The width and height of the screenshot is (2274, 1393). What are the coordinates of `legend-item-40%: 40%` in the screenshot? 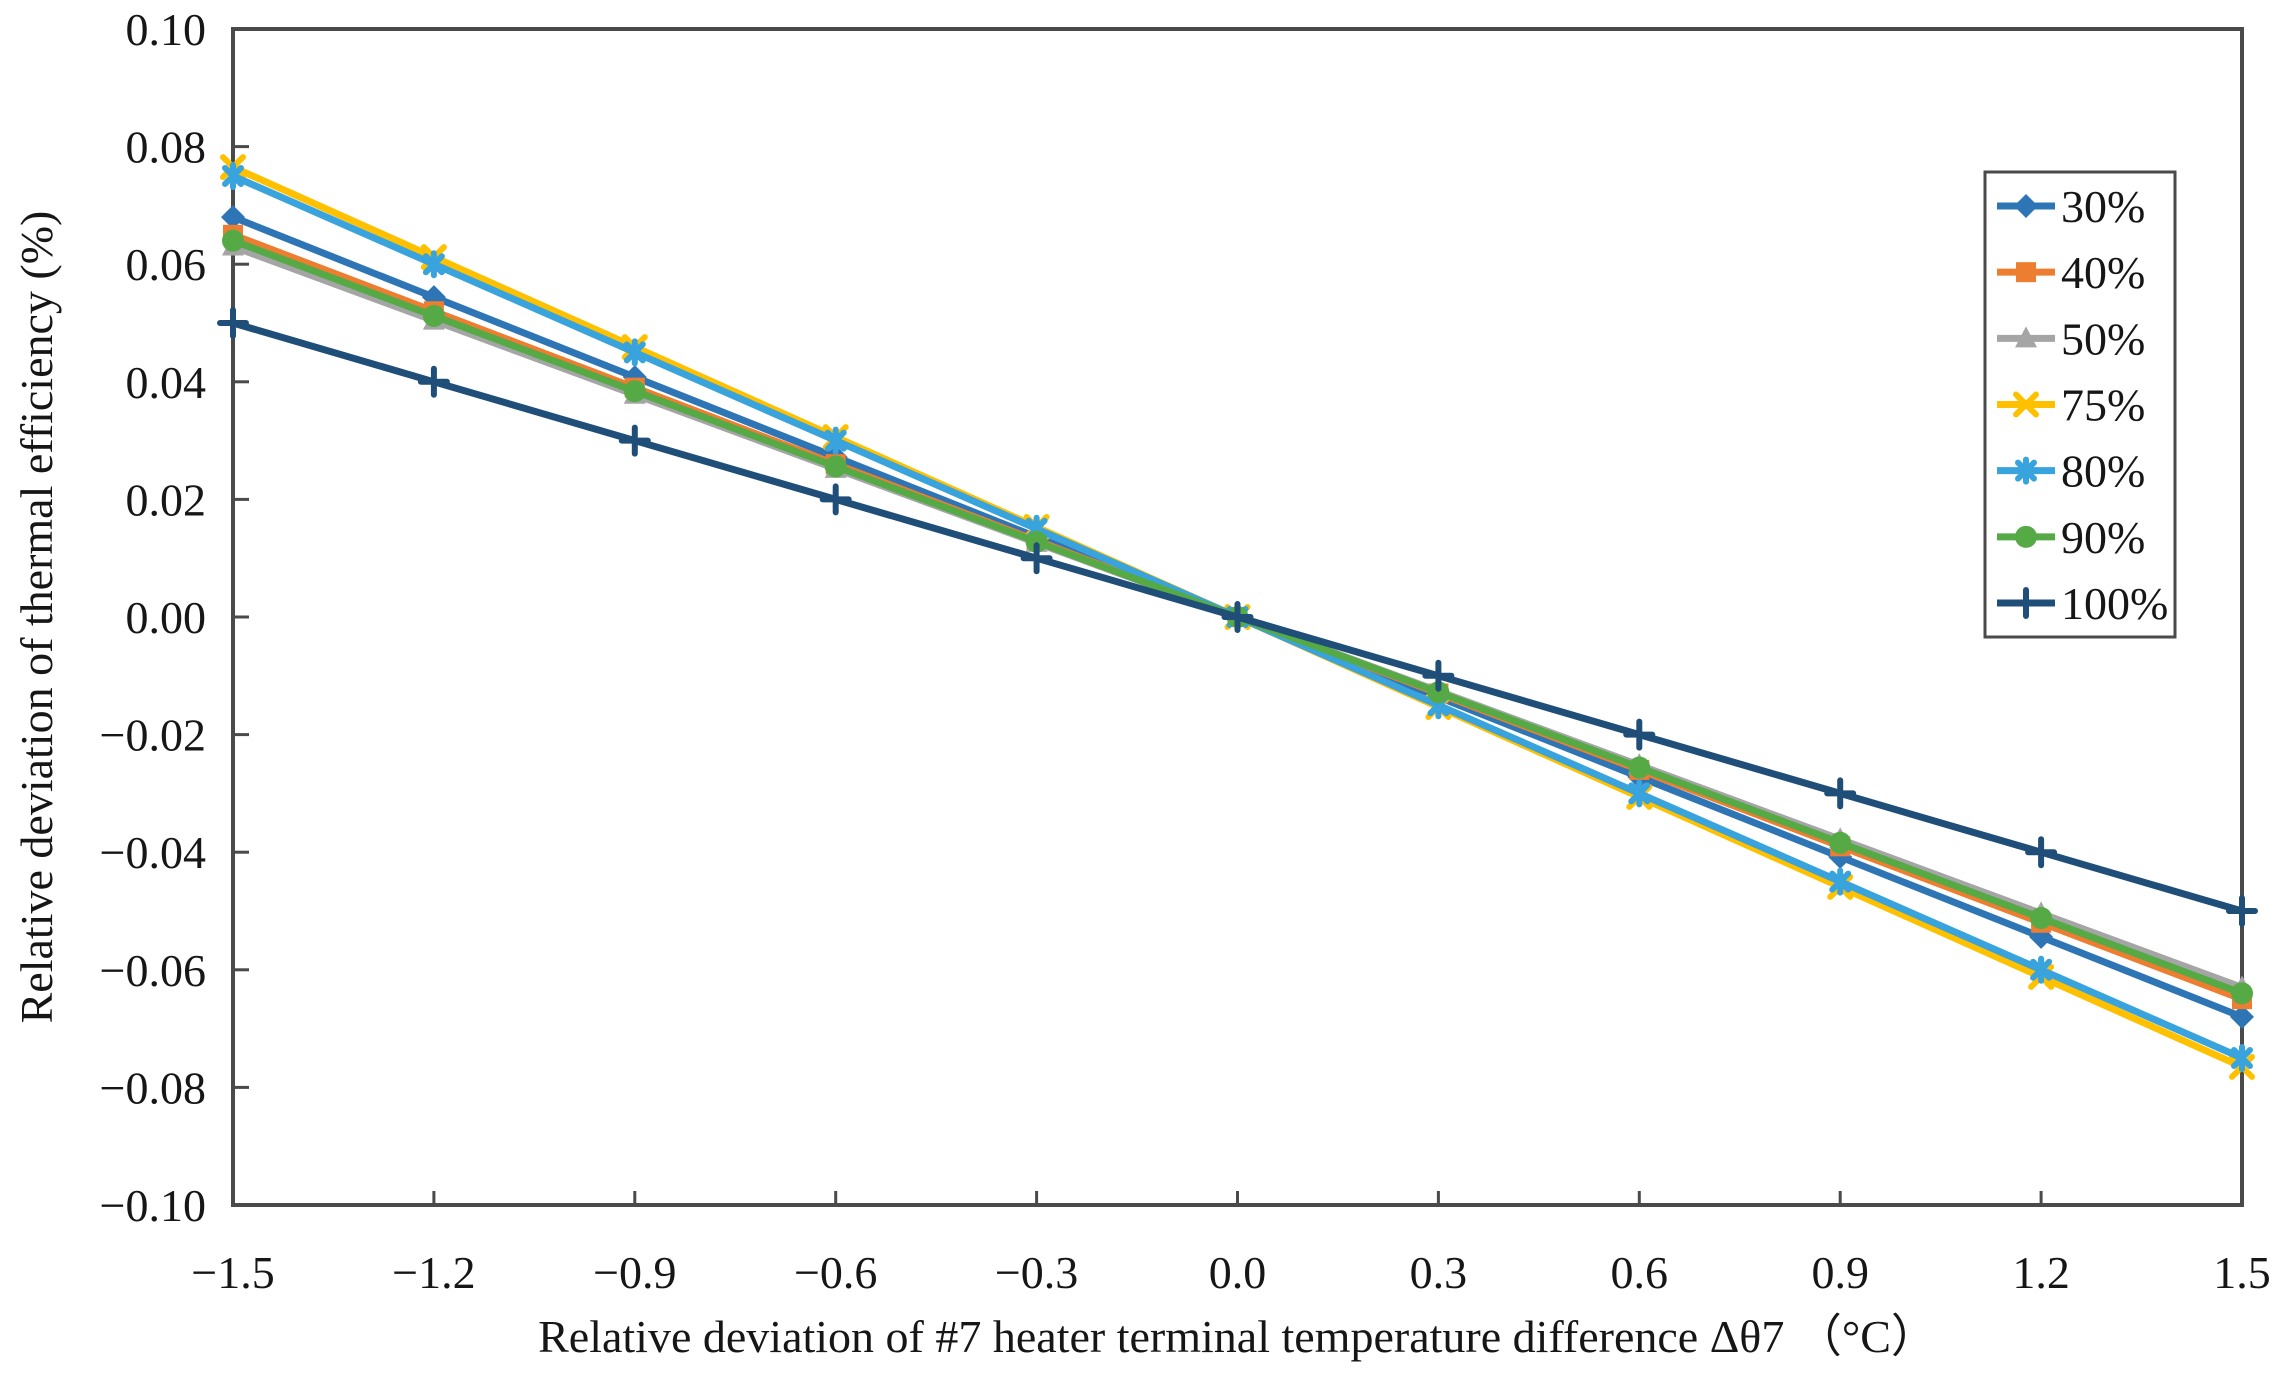 It's located at (2071, 272).